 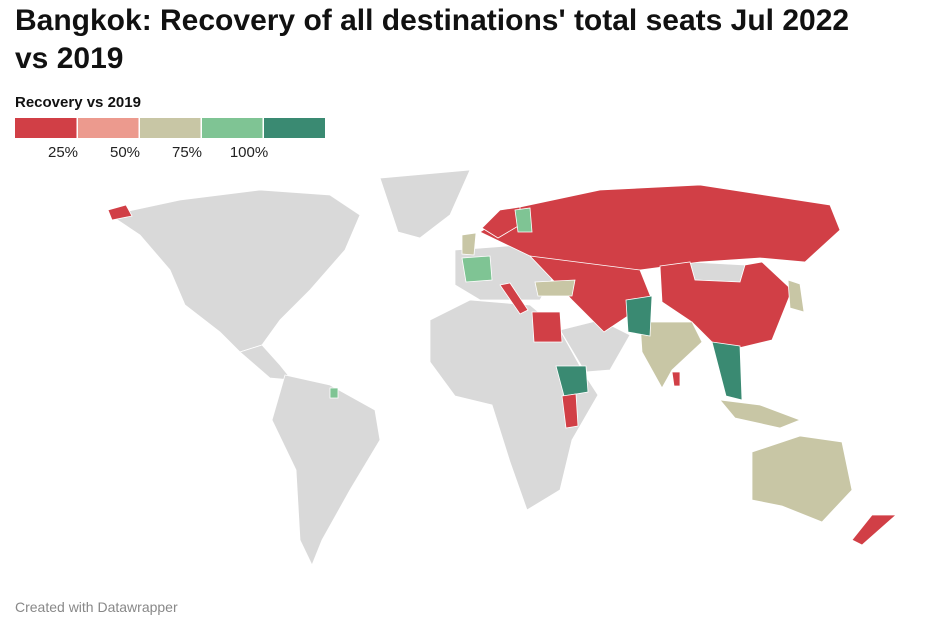 I want to click on legend-tick-label: 50%, so click(x=125, y=152).